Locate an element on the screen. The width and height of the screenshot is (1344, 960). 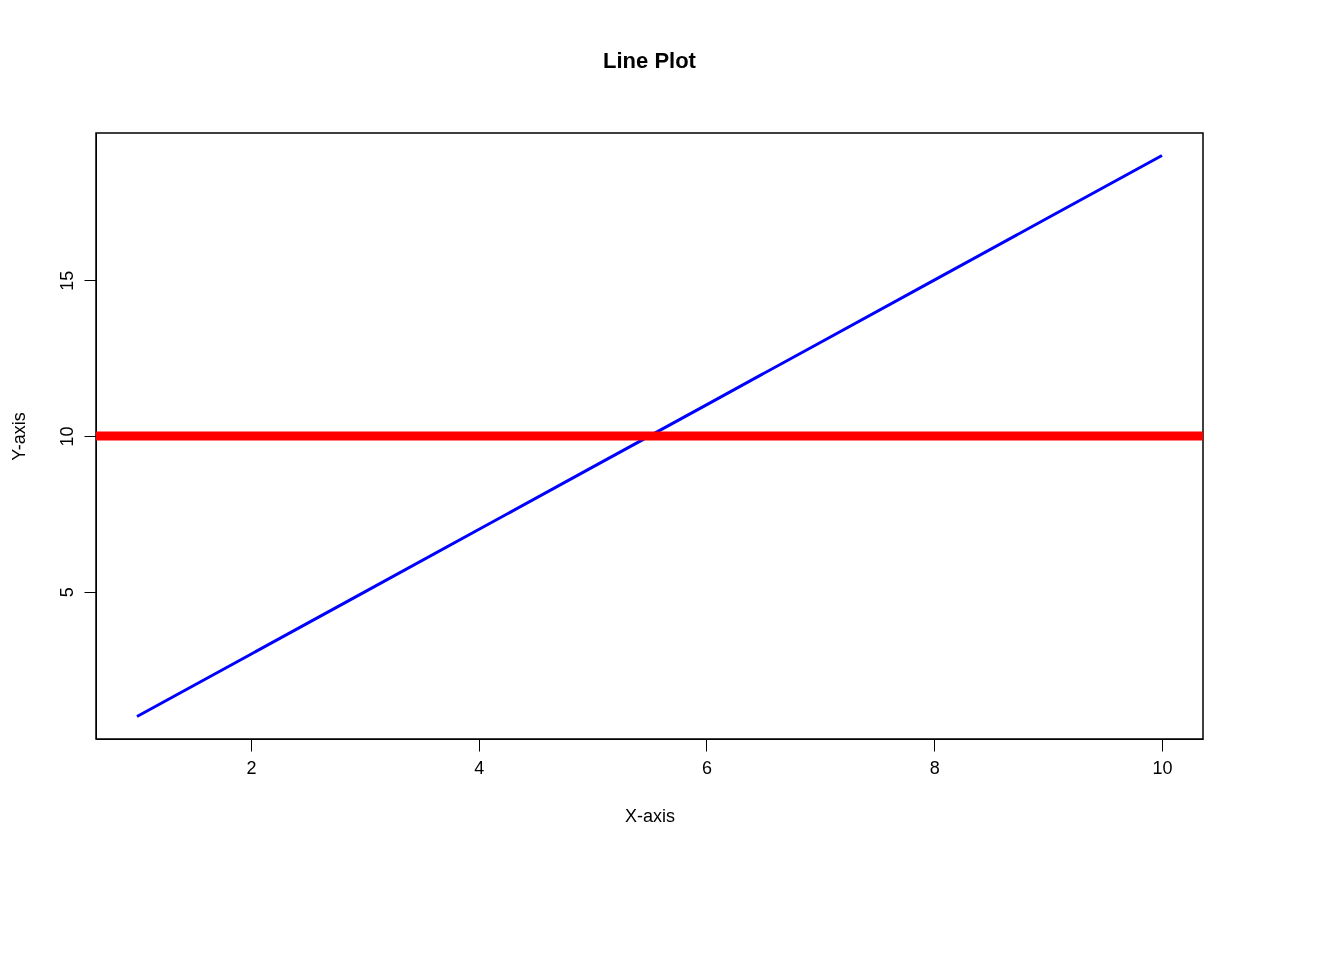
y-tick-label: 15 is located at coordinates (66, 280).